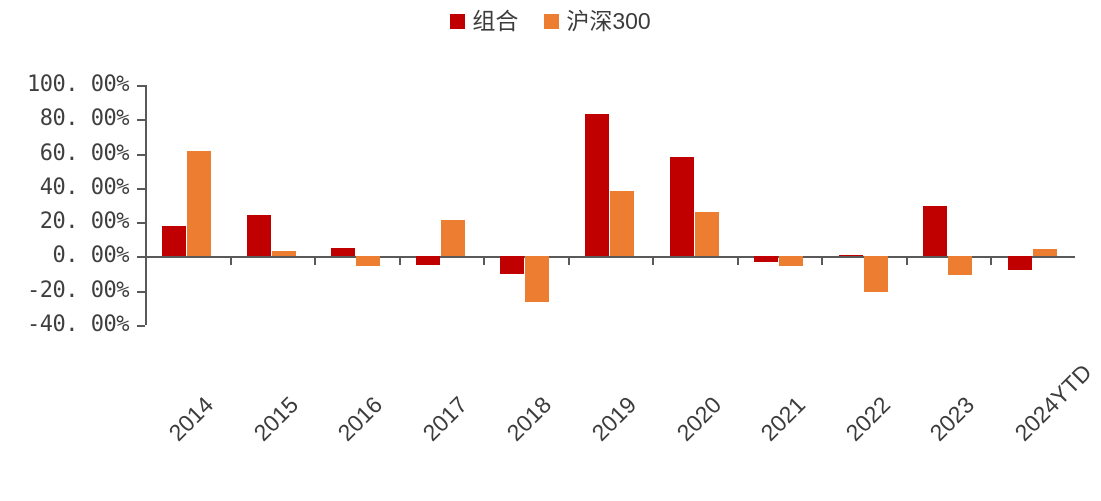 The width and height of the screenshot is (1101, 501). Describe the element at coordinates (867, 418) in the screenshot. I see `x-axis-label-2022: 2022` at that location.